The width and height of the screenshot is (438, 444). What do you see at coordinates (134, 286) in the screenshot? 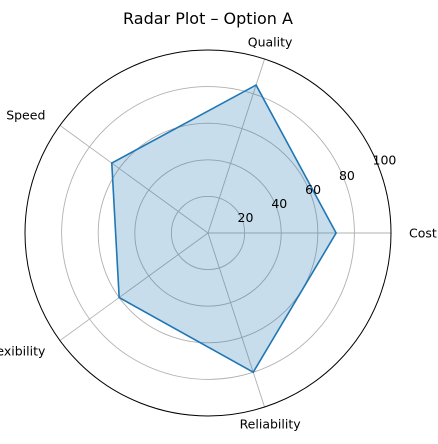
I see `spoke-flexibility` at bounding box center [134, 286].